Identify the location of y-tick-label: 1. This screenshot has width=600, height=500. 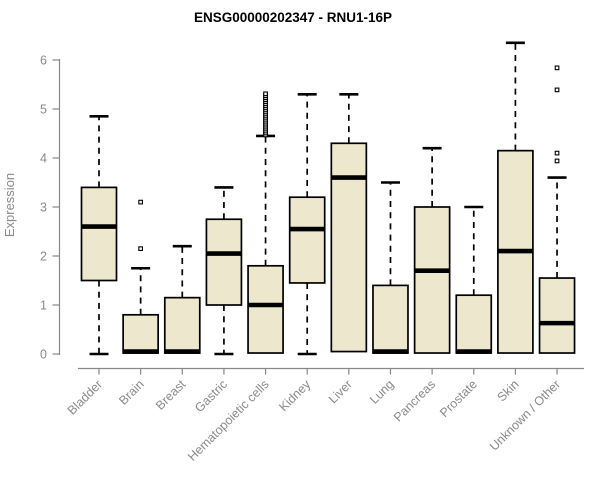
(43, 306).